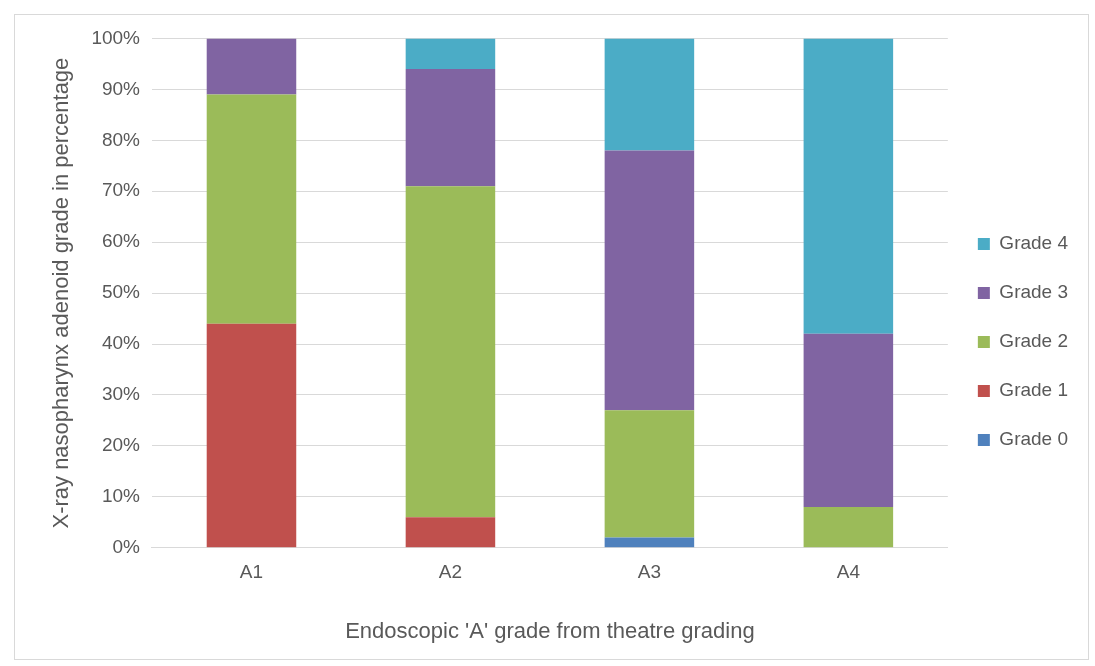 The width and height of the screenshot is (1095, 666). Describe the element at coordinates (121, 241) in the screenshot. I see `y-tick-label: 60%` at that location.